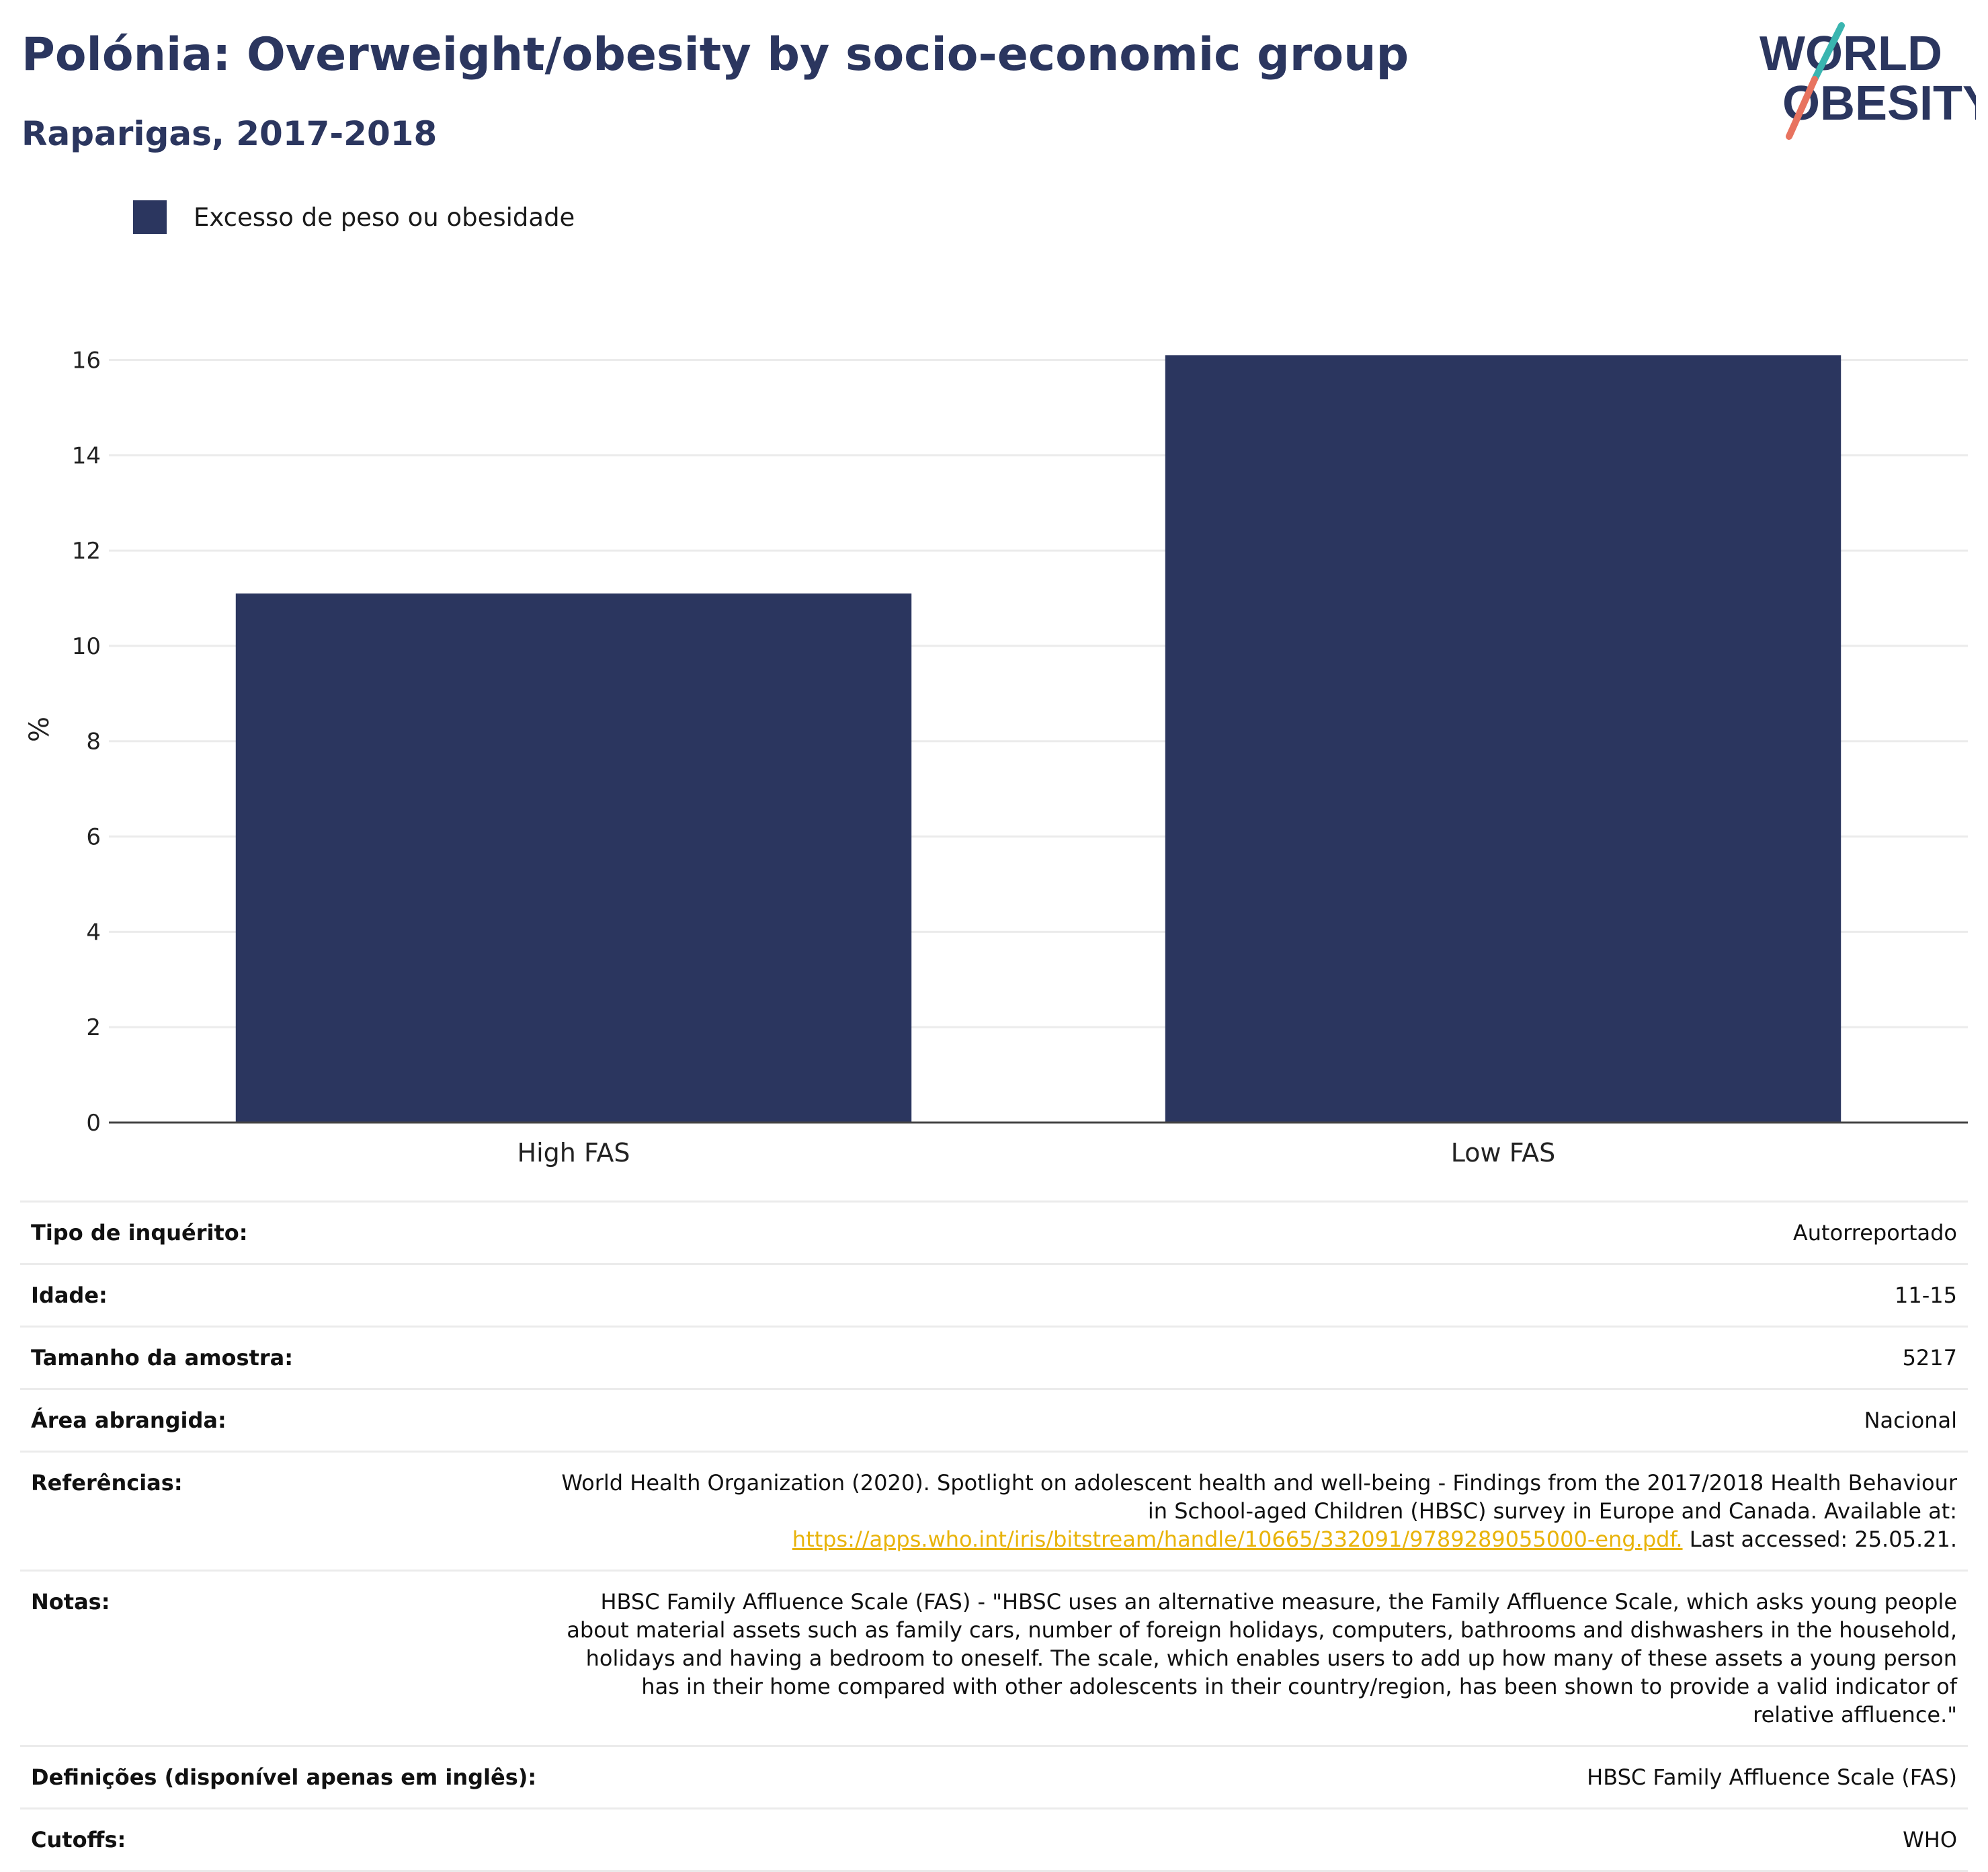 This screenshot has width=1988, height=1872. What do you see at coordinates (230, 133) in the screenshot?
I see `chart-subtitle: Raparigas, 2017-2018` at bounding box center [230, 133].